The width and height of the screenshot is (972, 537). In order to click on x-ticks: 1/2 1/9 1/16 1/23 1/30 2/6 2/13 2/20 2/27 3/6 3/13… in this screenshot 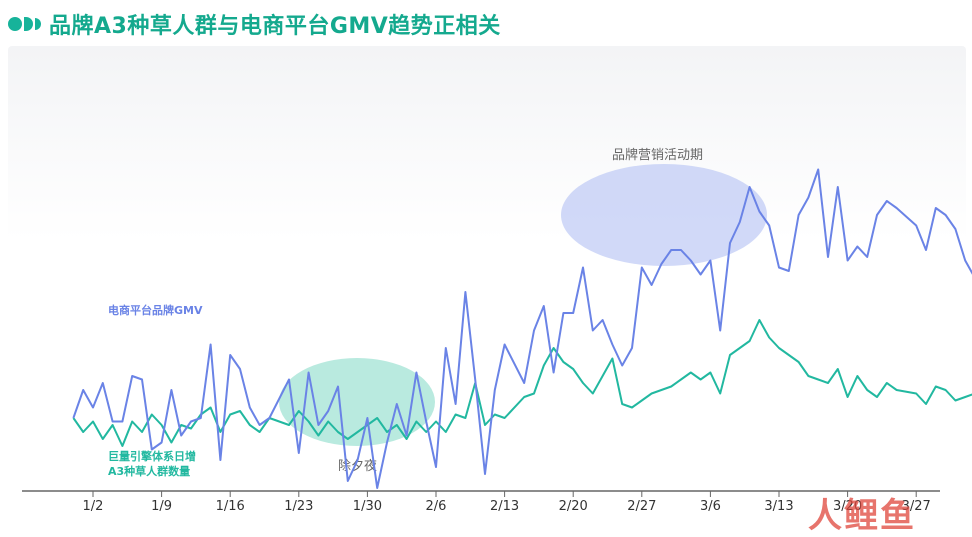, I will do `click(507, 502)`.